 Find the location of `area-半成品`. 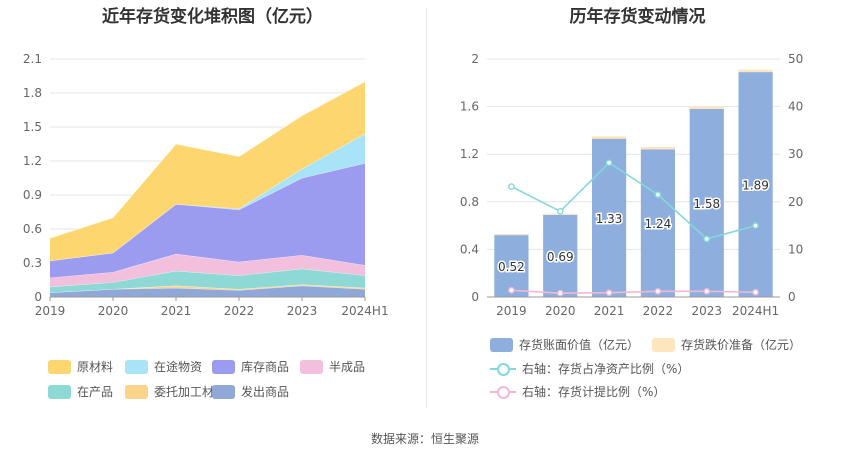

area-半成品 is located at coordinates (207, 270).